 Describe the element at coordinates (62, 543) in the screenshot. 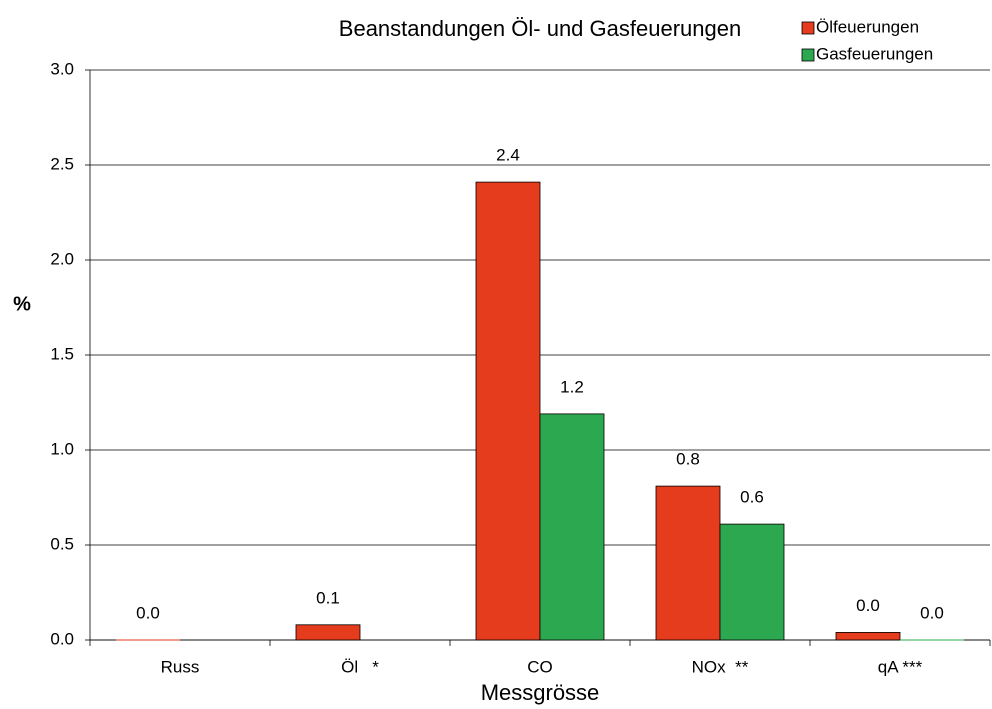

I see `y-tick-label: 0.5` at that location.